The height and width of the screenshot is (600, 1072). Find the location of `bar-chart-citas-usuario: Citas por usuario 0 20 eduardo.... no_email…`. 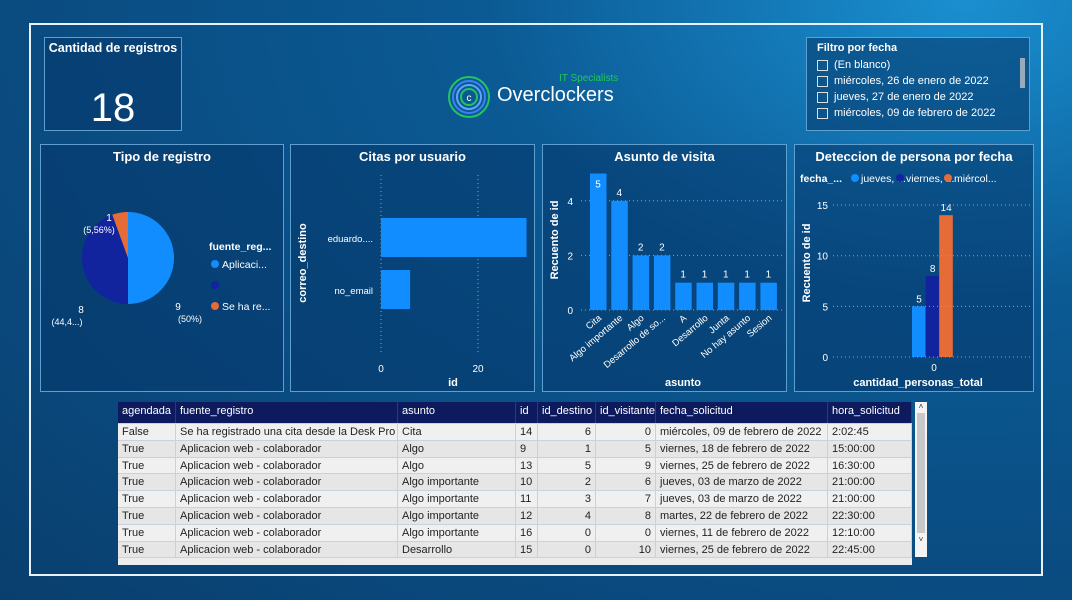

bar-chart-citas-usuario: Citas por usuario 0 20 eduardo.... no_email… is located at coordinates (412, 268).